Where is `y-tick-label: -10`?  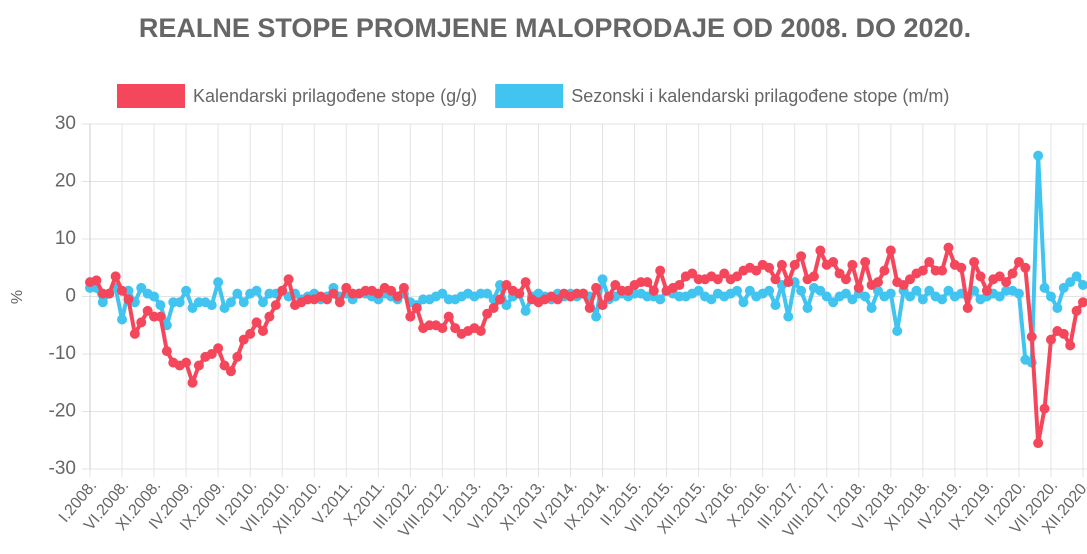 y-tick-label: -10 is located at coordinates (62, 353).